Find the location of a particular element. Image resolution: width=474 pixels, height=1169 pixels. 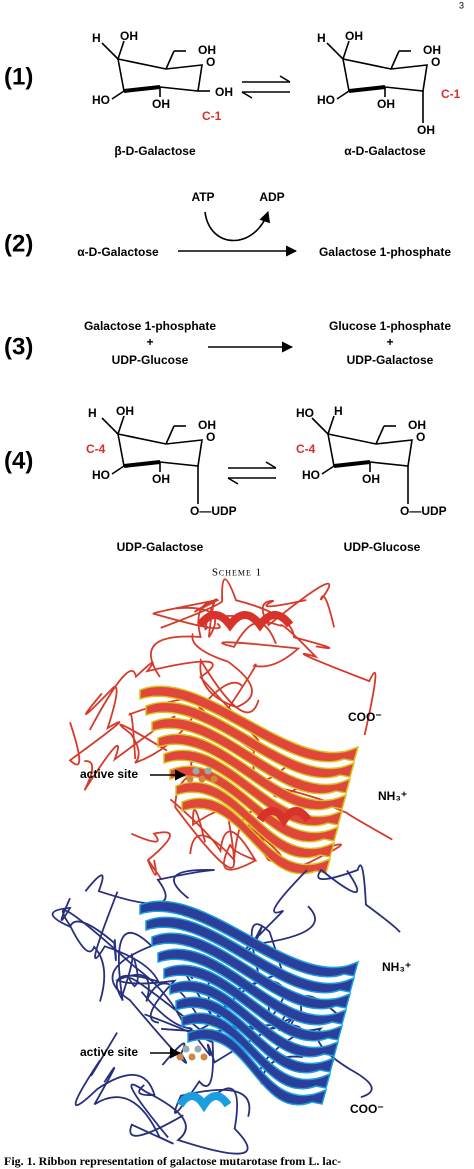

substrate: α-D-Galactose is located at coordinates (118, 252).